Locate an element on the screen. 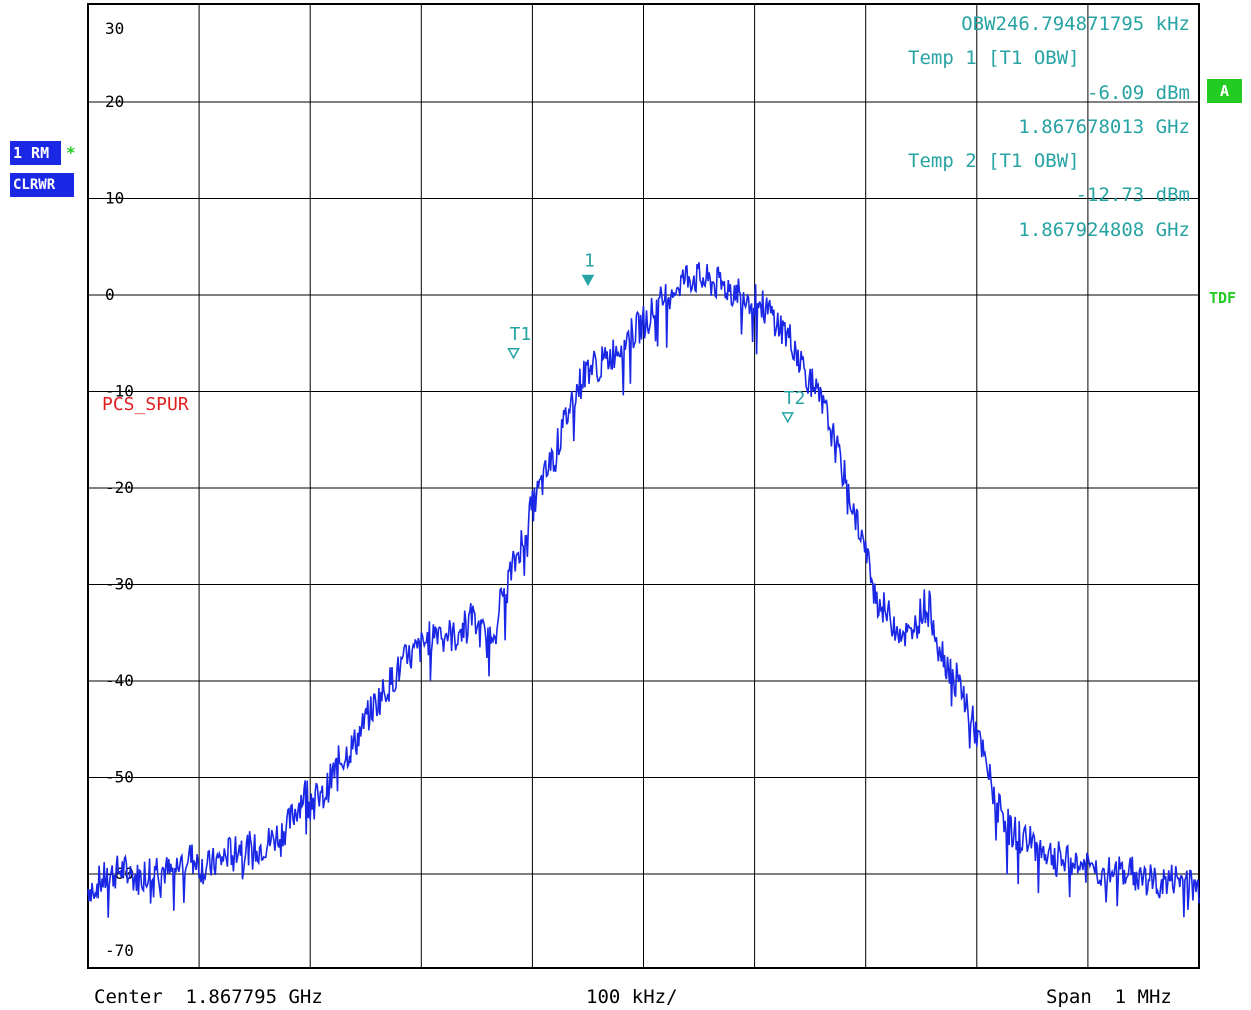 Image resolution: width=1251 pixels, height=1010 pixels. frequency-per-division: 100 kHz/ is located at coordinates (632, 997).